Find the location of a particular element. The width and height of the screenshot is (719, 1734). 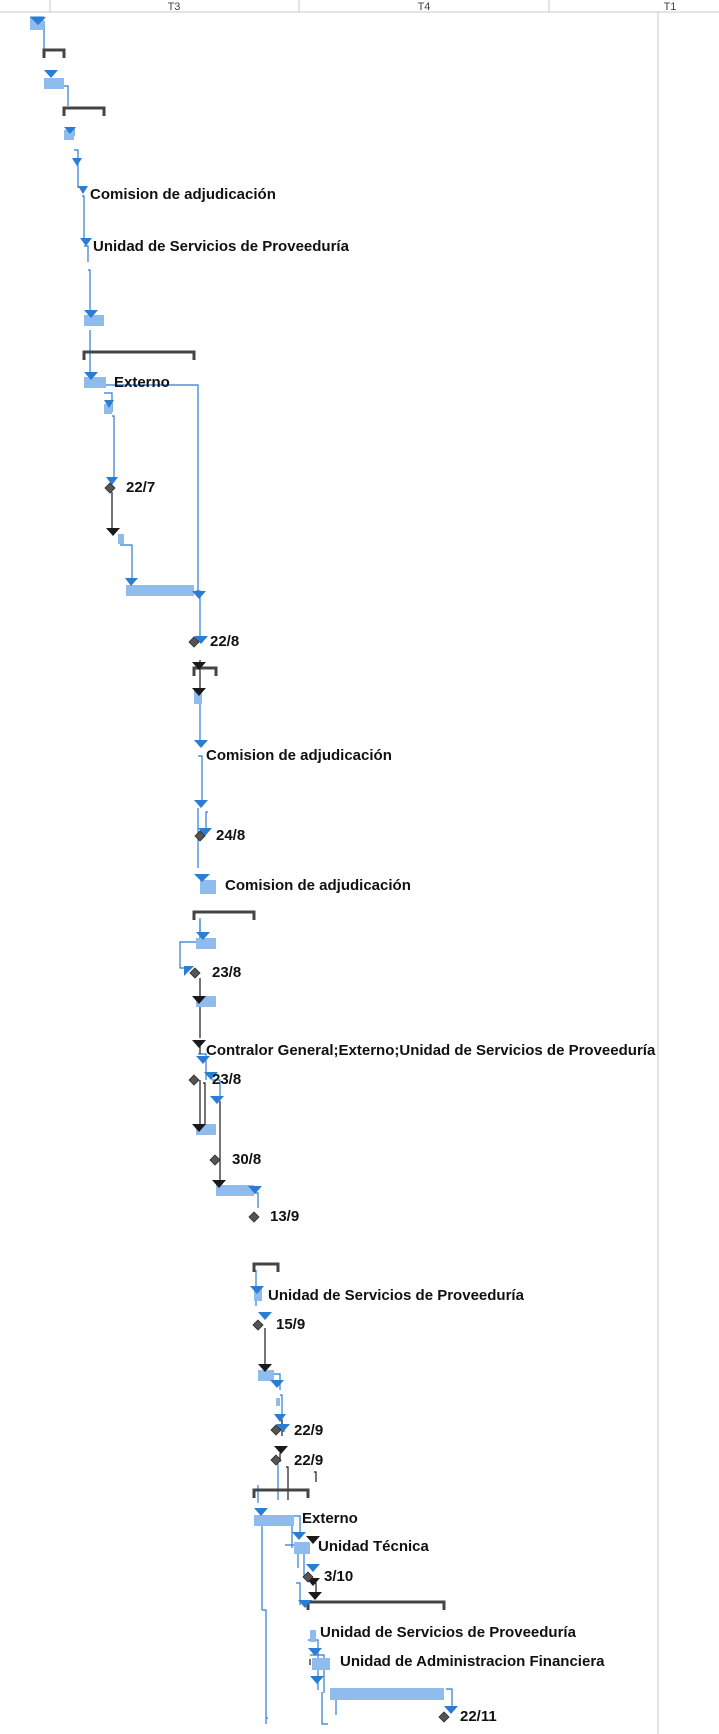

milestone-date: 24/8 is located at coordinates (230, 835).